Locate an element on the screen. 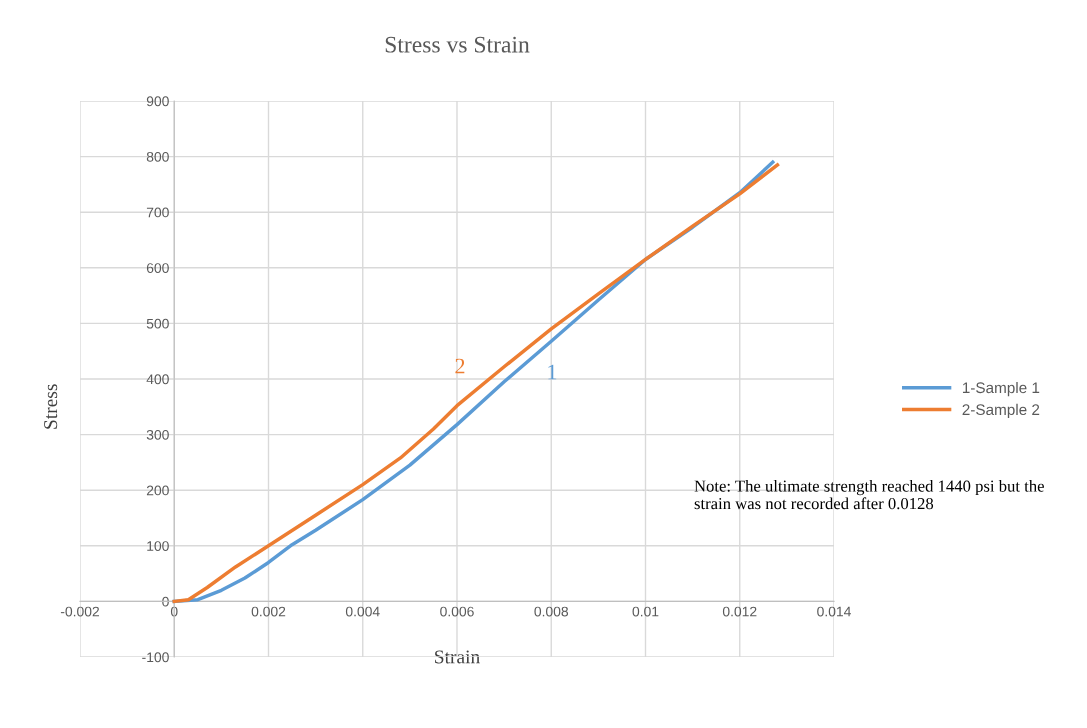 The height and width of the screenshot is (728, 1087). y-tick-label: 800 is located at coordinates (157, 156).